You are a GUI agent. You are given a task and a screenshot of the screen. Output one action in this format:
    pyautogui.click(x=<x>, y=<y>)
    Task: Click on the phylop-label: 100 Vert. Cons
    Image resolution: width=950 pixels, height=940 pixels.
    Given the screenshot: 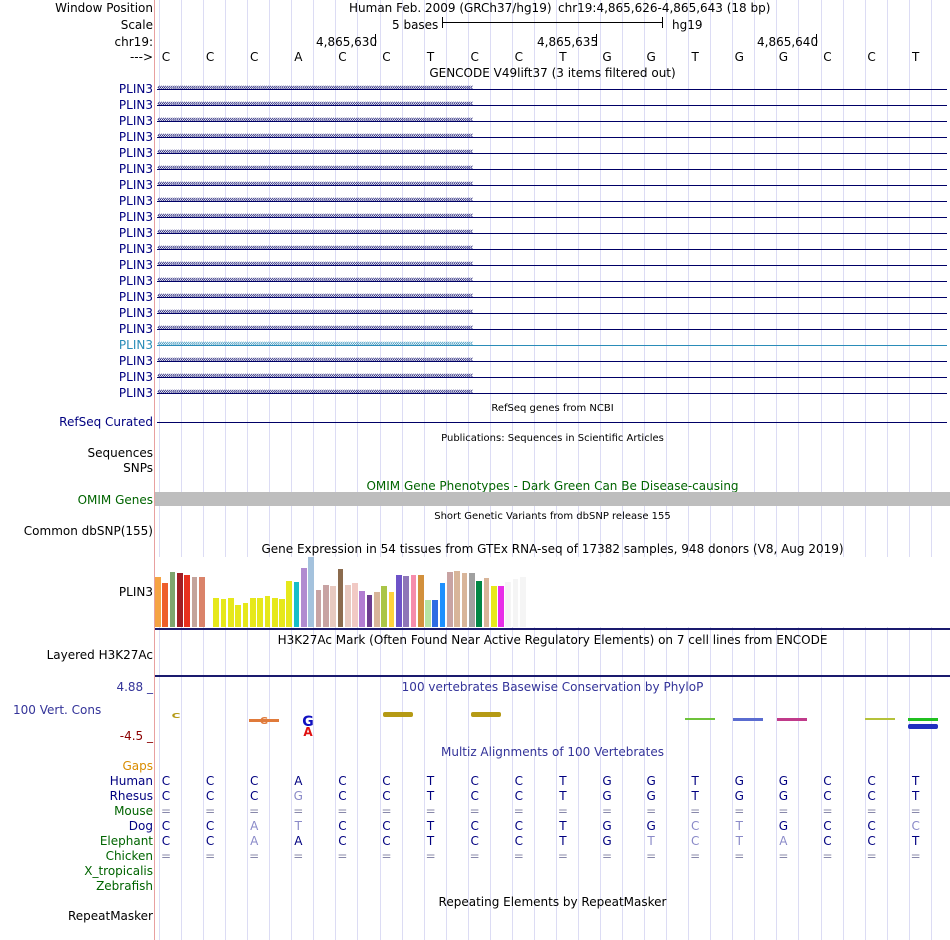 What is the action you would take?
    pyautogui.click(x=57, y=710)
    